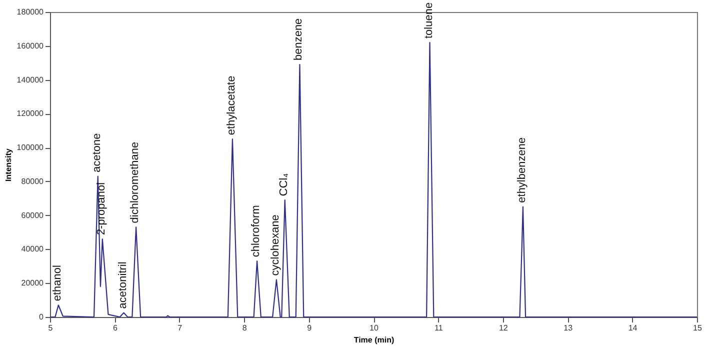 The width and height of the screenshot is (710, 346). What do you see at coordinates (57, 283) in the screenshot?
I see `annotation: ethanol` at bounding box center [57, 283].